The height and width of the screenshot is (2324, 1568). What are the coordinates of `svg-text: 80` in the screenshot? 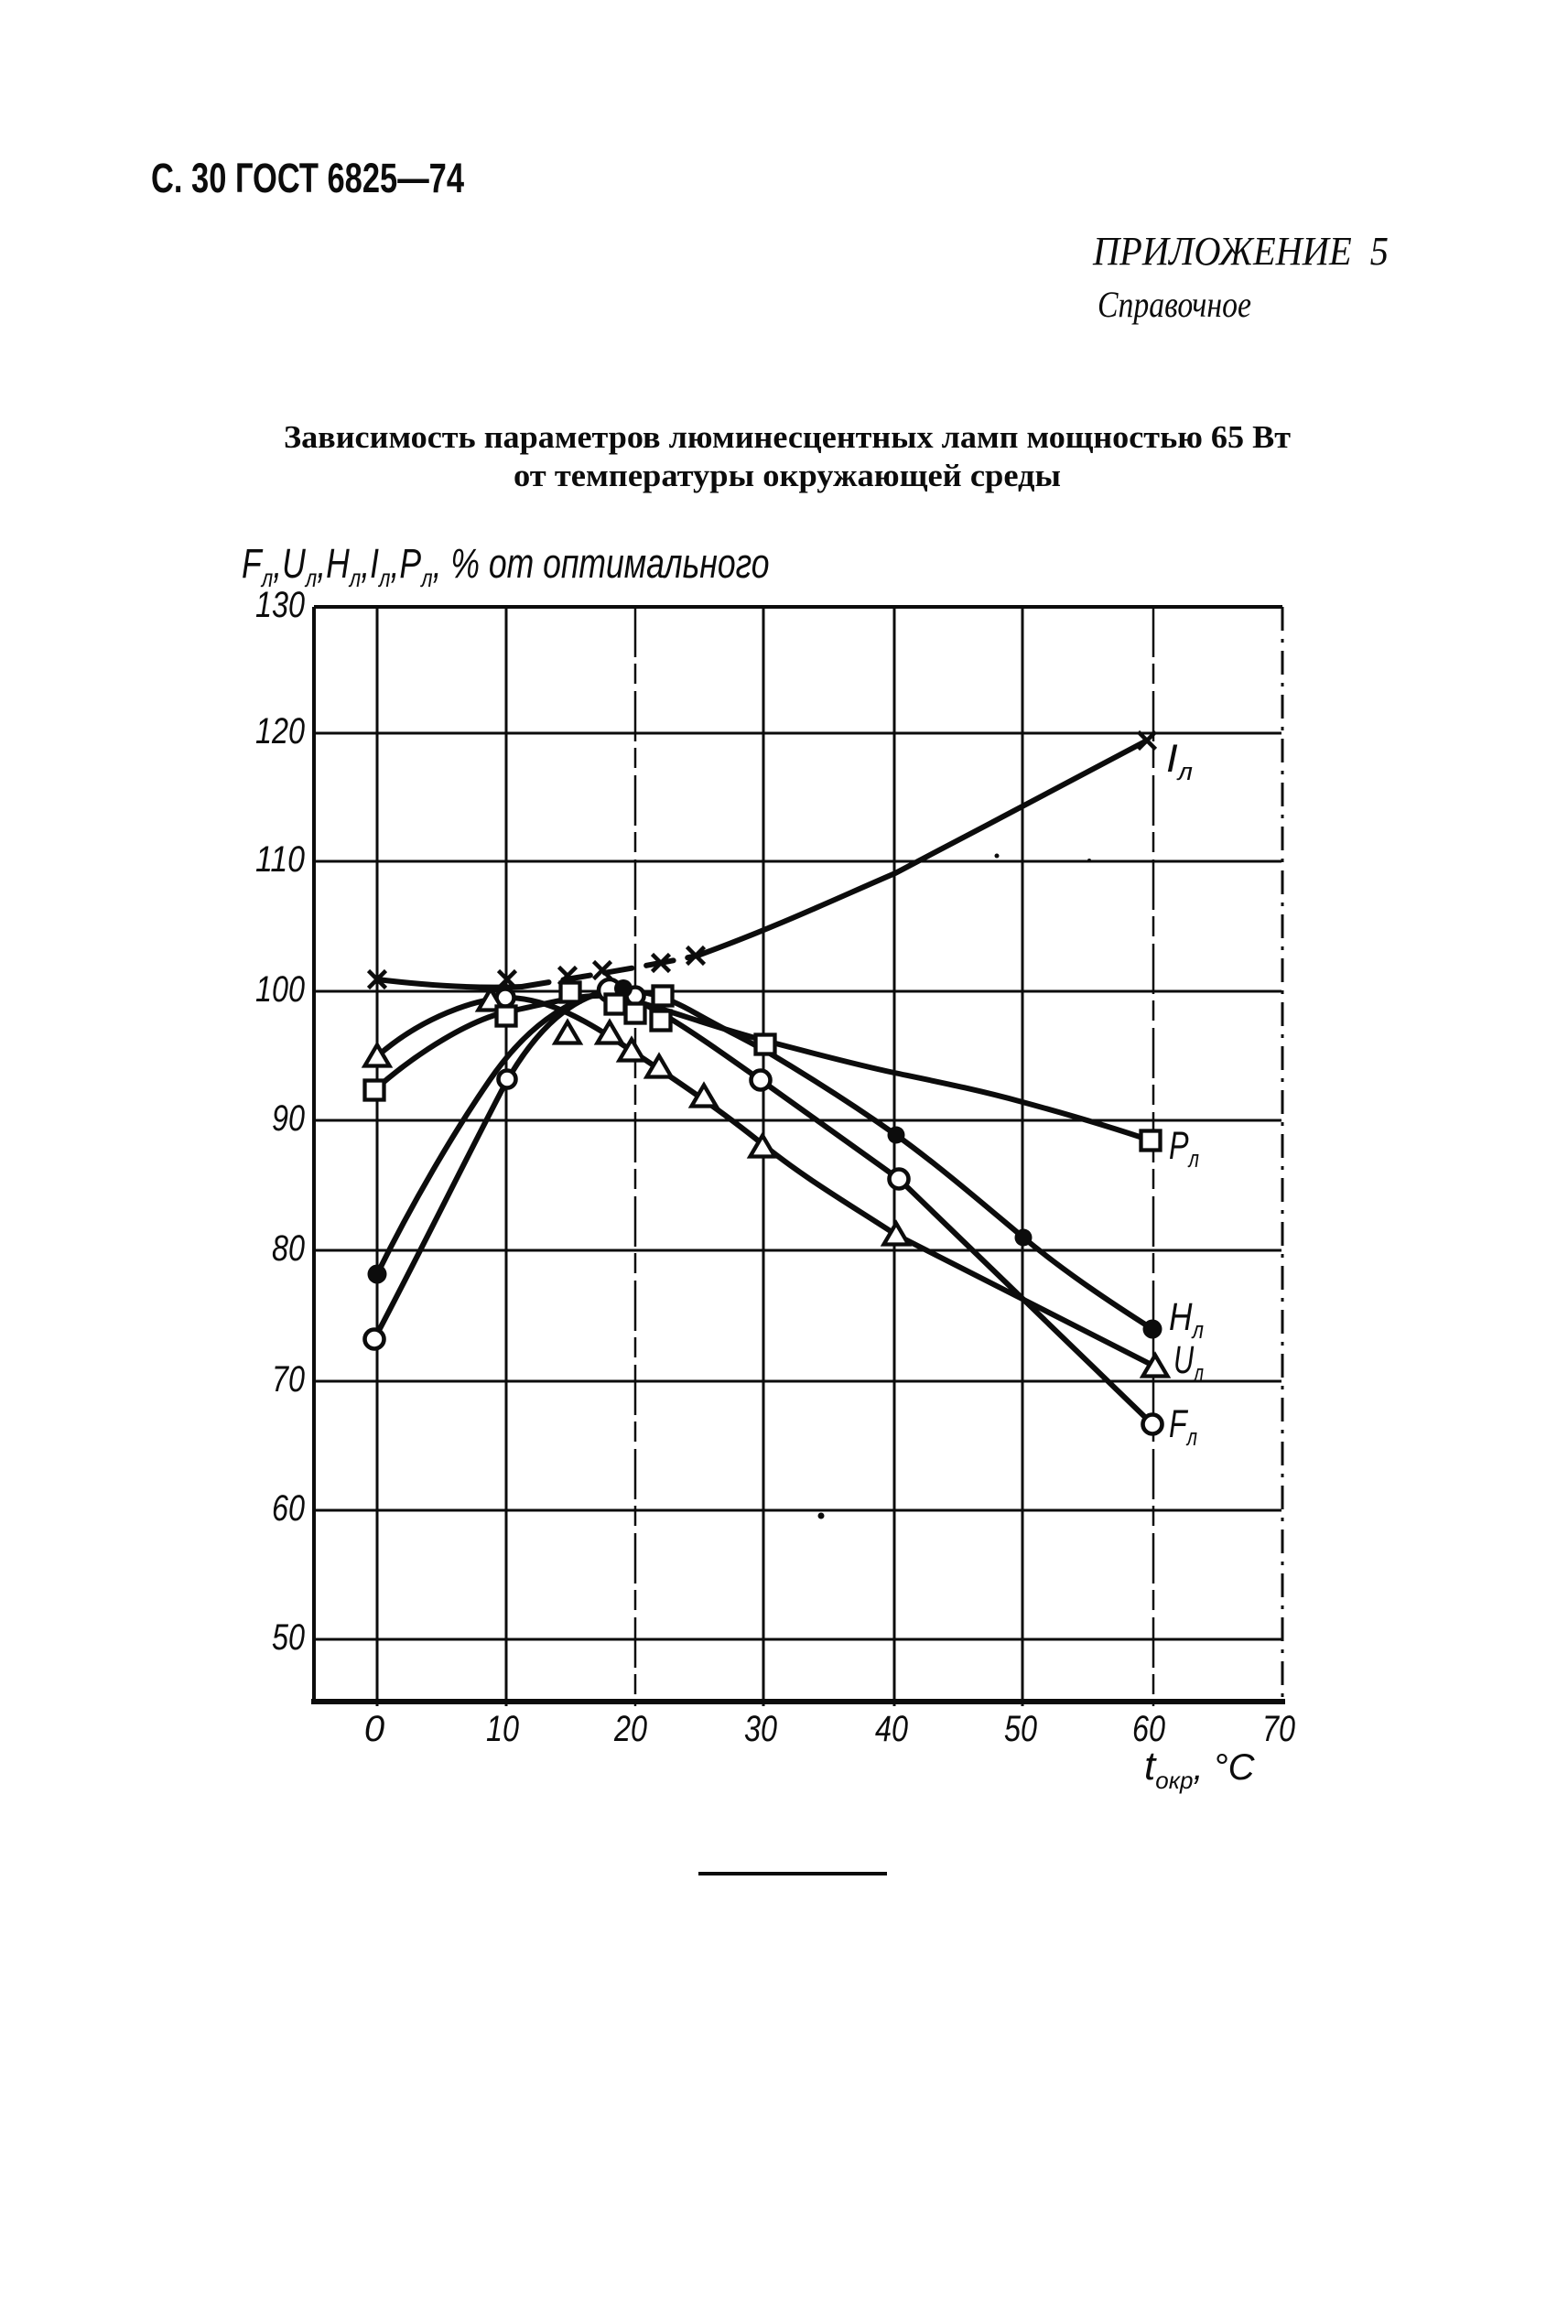 It's located at (288, 1248).